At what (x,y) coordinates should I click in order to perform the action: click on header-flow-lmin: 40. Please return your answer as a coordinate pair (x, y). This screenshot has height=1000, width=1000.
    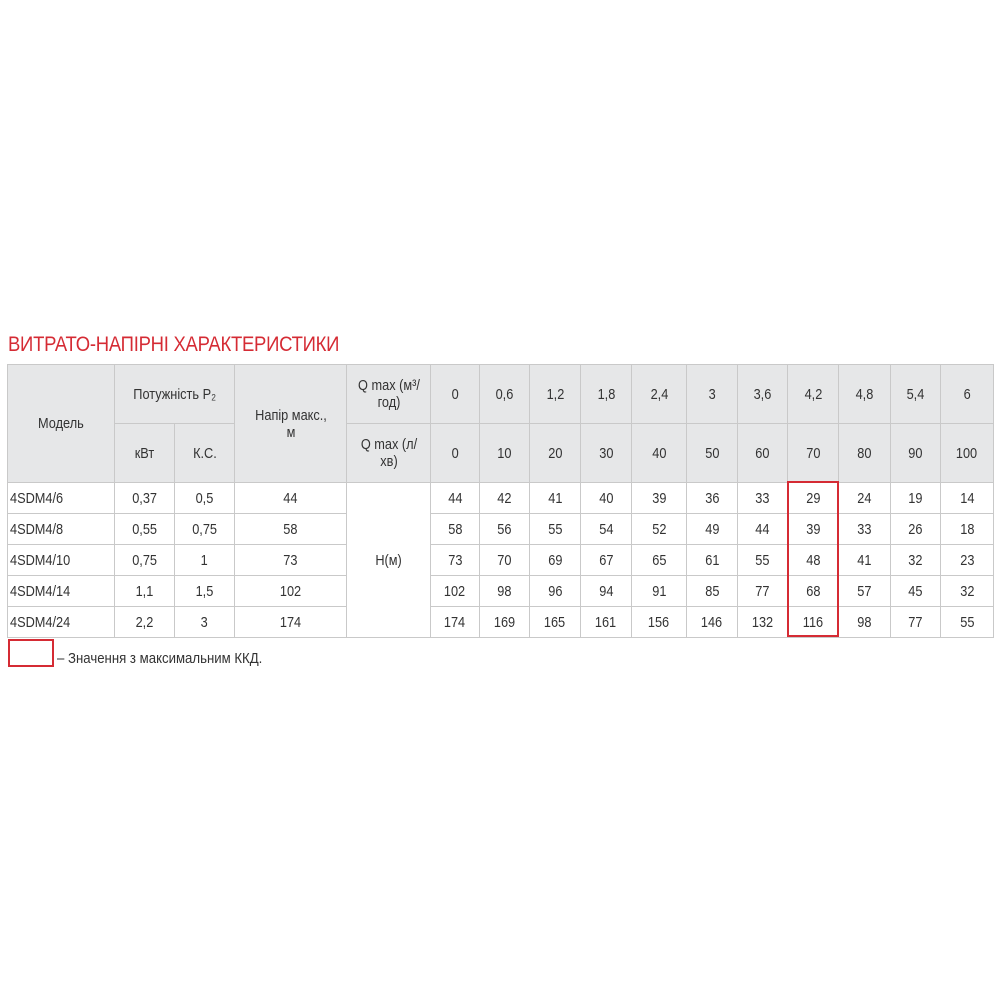
    Looking at the image, I should click on (659, 453).